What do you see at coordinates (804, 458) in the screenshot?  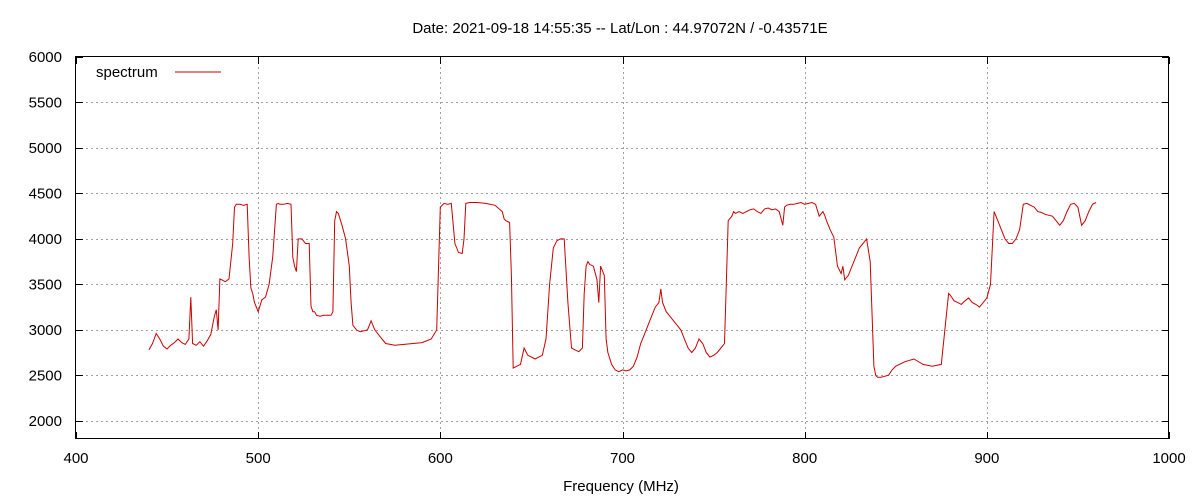 I see `x-tick-label-800: 800` at bounding box center [804, 458].